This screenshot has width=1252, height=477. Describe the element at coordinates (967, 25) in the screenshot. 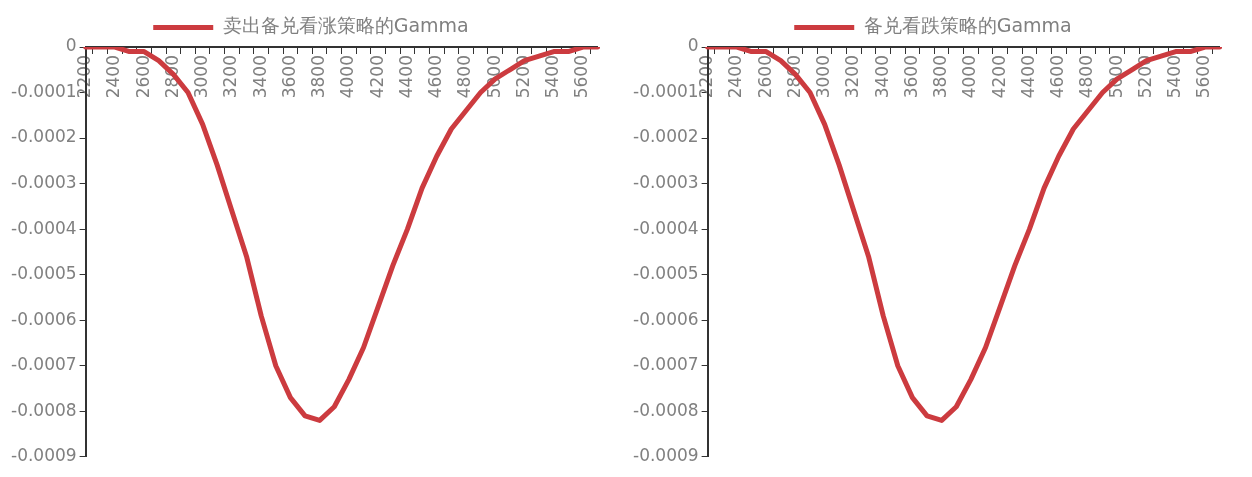

I see `legend-label: 备兑看跌策略的Gamma` at that location.